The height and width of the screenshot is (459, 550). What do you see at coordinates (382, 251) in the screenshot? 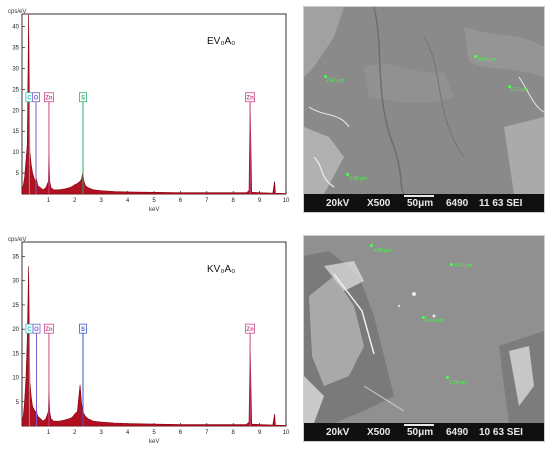
I see `measurement-label: 4.88 μm` at bounding box center [382, 251].